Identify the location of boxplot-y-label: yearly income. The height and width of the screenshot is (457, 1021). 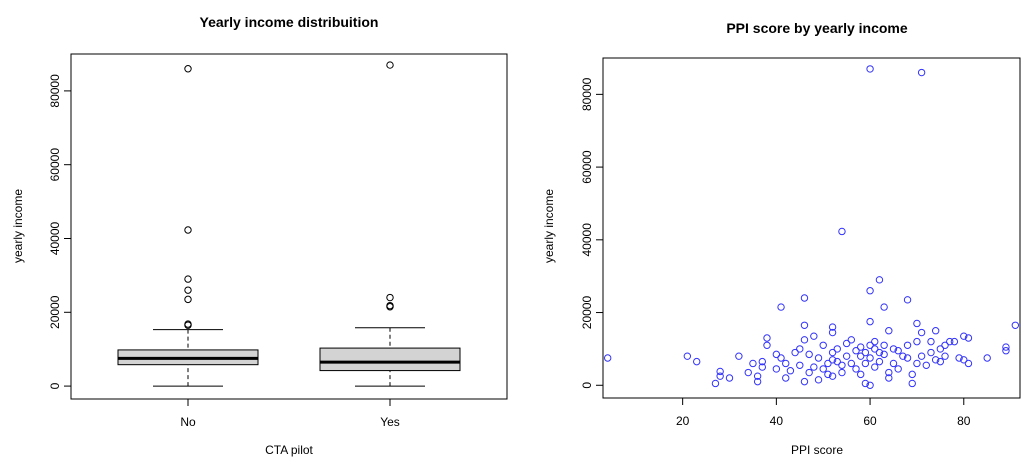
(18, 226).